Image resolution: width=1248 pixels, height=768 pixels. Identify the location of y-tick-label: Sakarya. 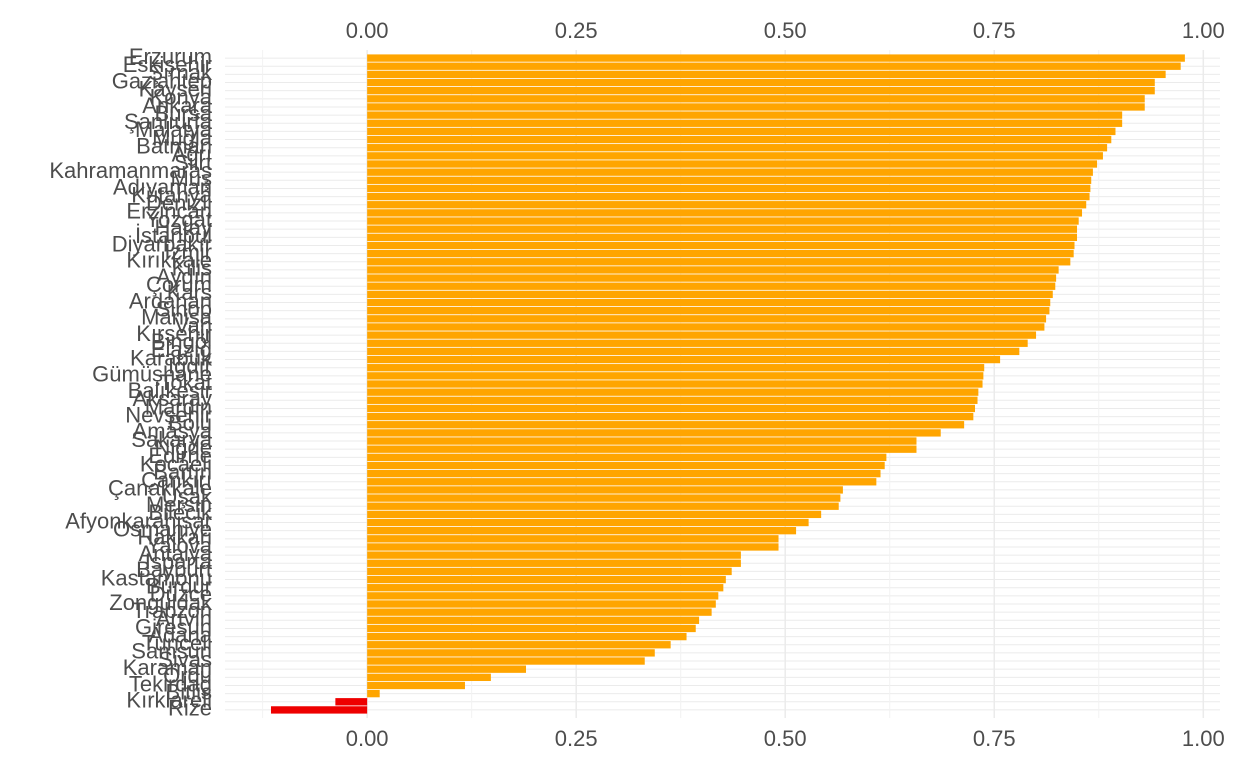
(171, 439).